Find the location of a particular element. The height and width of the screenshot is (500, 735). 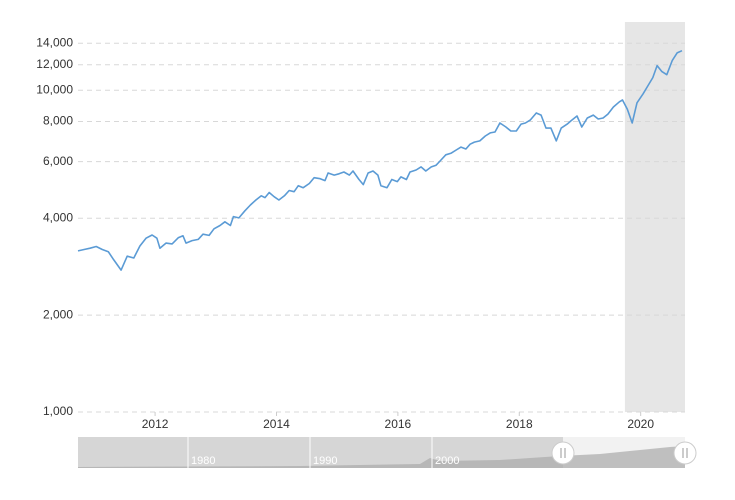

navigator-label: 1990 is located at coordinates (325, 461).